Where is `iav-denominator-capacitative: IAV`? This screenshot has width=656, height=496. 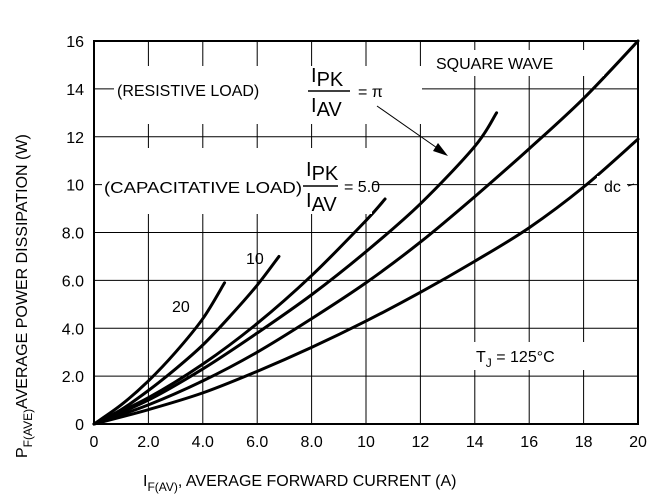 iav-denominator-capacitative: IAV is located at coordinates (321, 203).